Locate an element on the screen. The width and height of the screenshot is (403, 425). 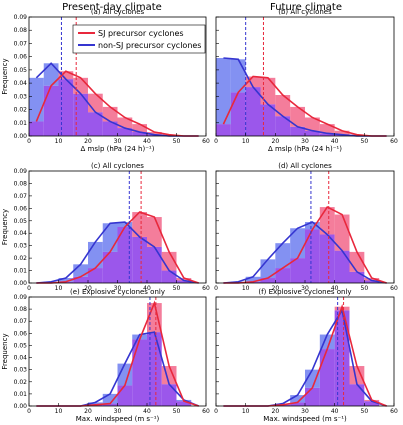
line-nsj is located at coordinates (117, 252).